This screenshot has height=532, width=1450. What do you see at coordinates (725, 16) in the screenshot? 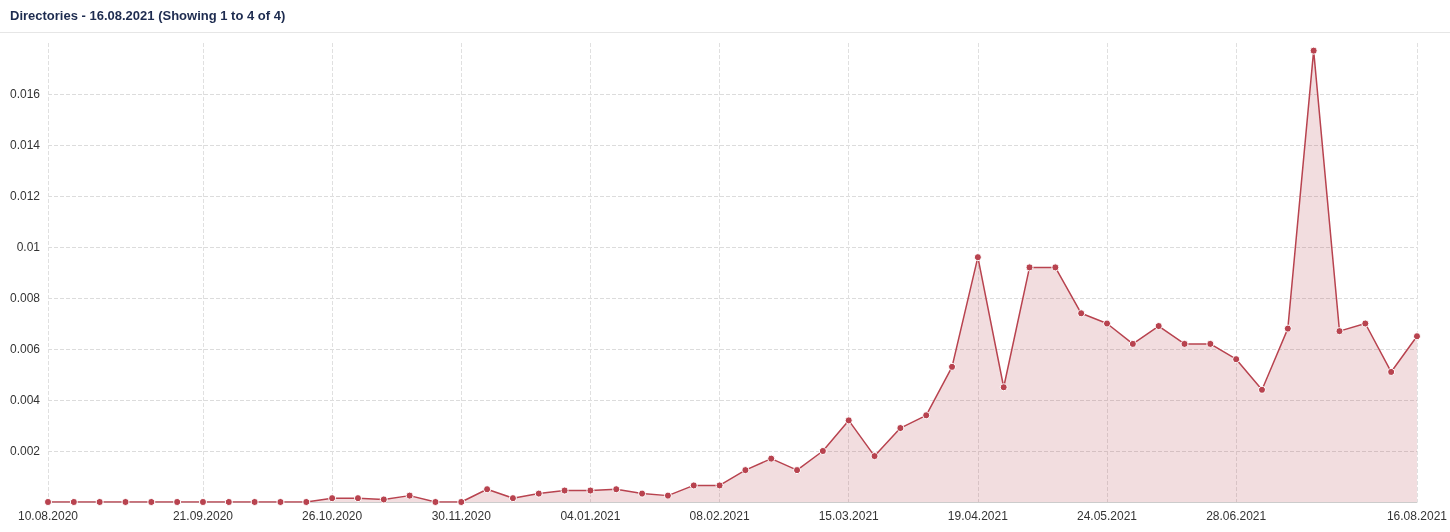
I see `chart-title: Directories - 16.08.2021 (Showing 1 to 4 of 4)` at bounding box center [725, 16].